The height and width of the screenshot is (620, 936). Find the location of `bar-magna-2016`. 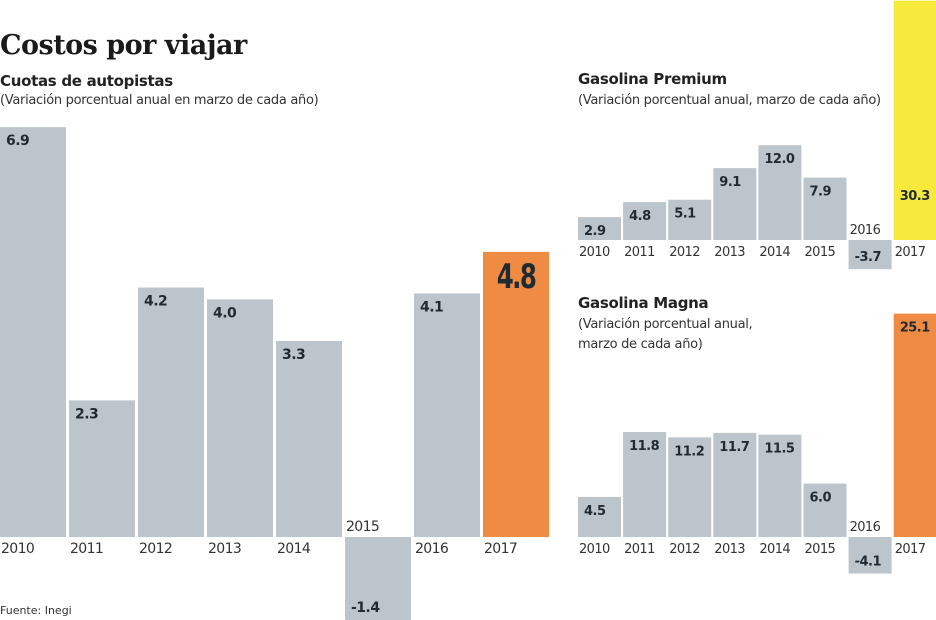

bar-magna-2016 is located at coordinates (870, 555).